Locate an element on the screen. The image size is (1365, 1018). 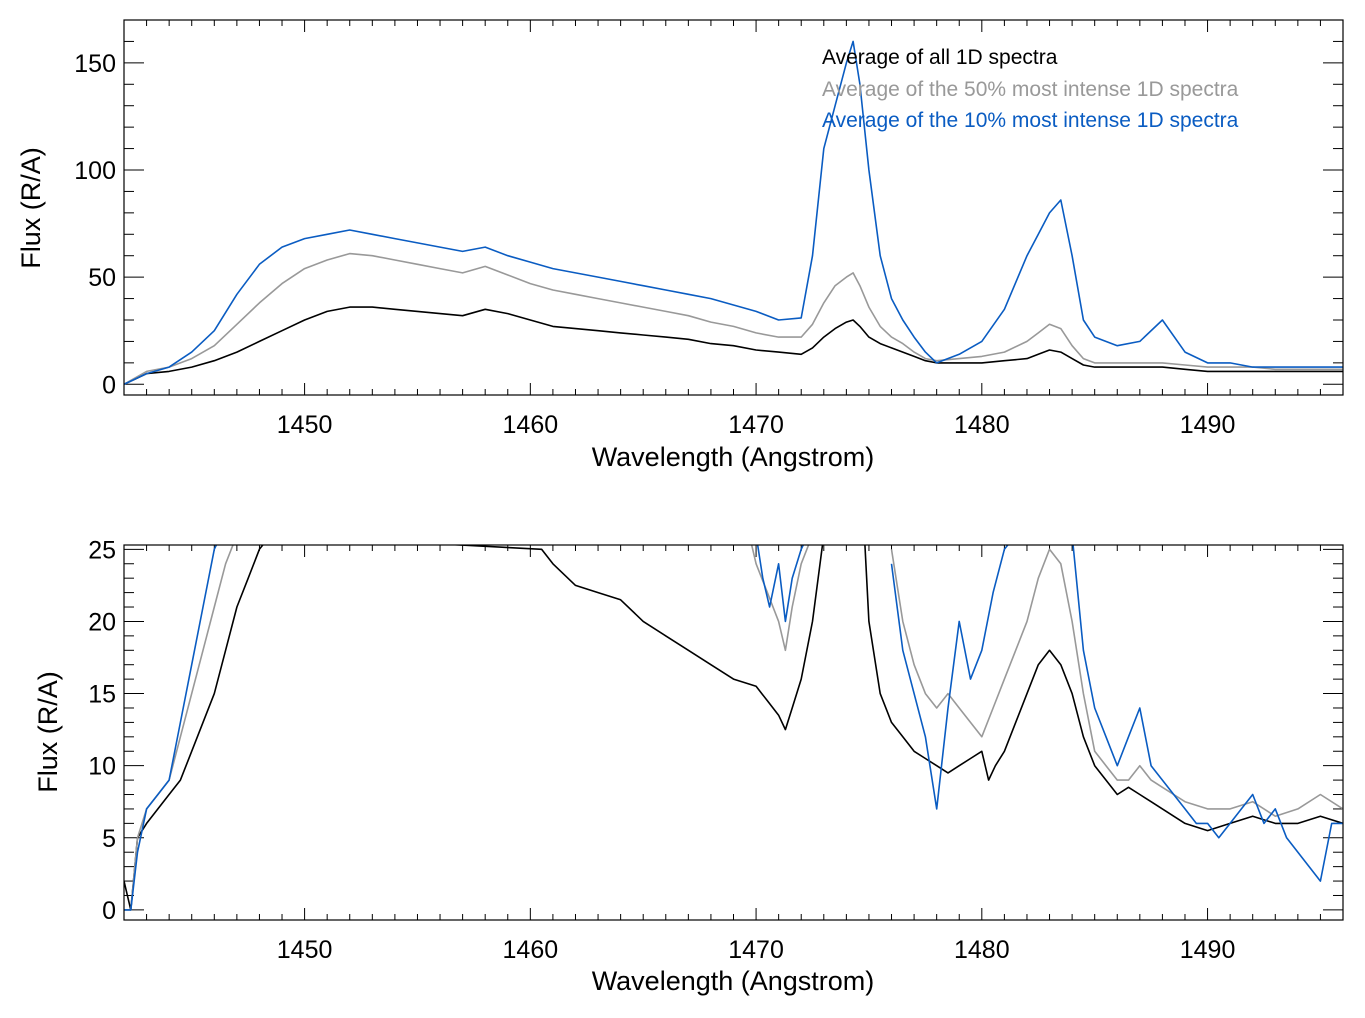
top-x-tick-label: 1490 is located at coordinates (1208, 425).